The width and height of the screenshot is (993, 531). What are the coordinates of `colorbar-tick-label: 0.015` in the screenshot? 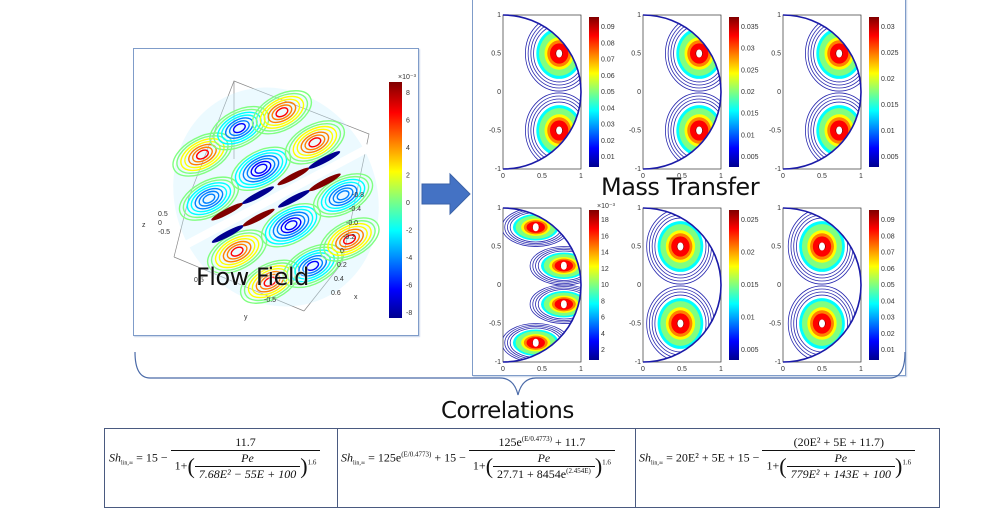 It's located at (750, 114).